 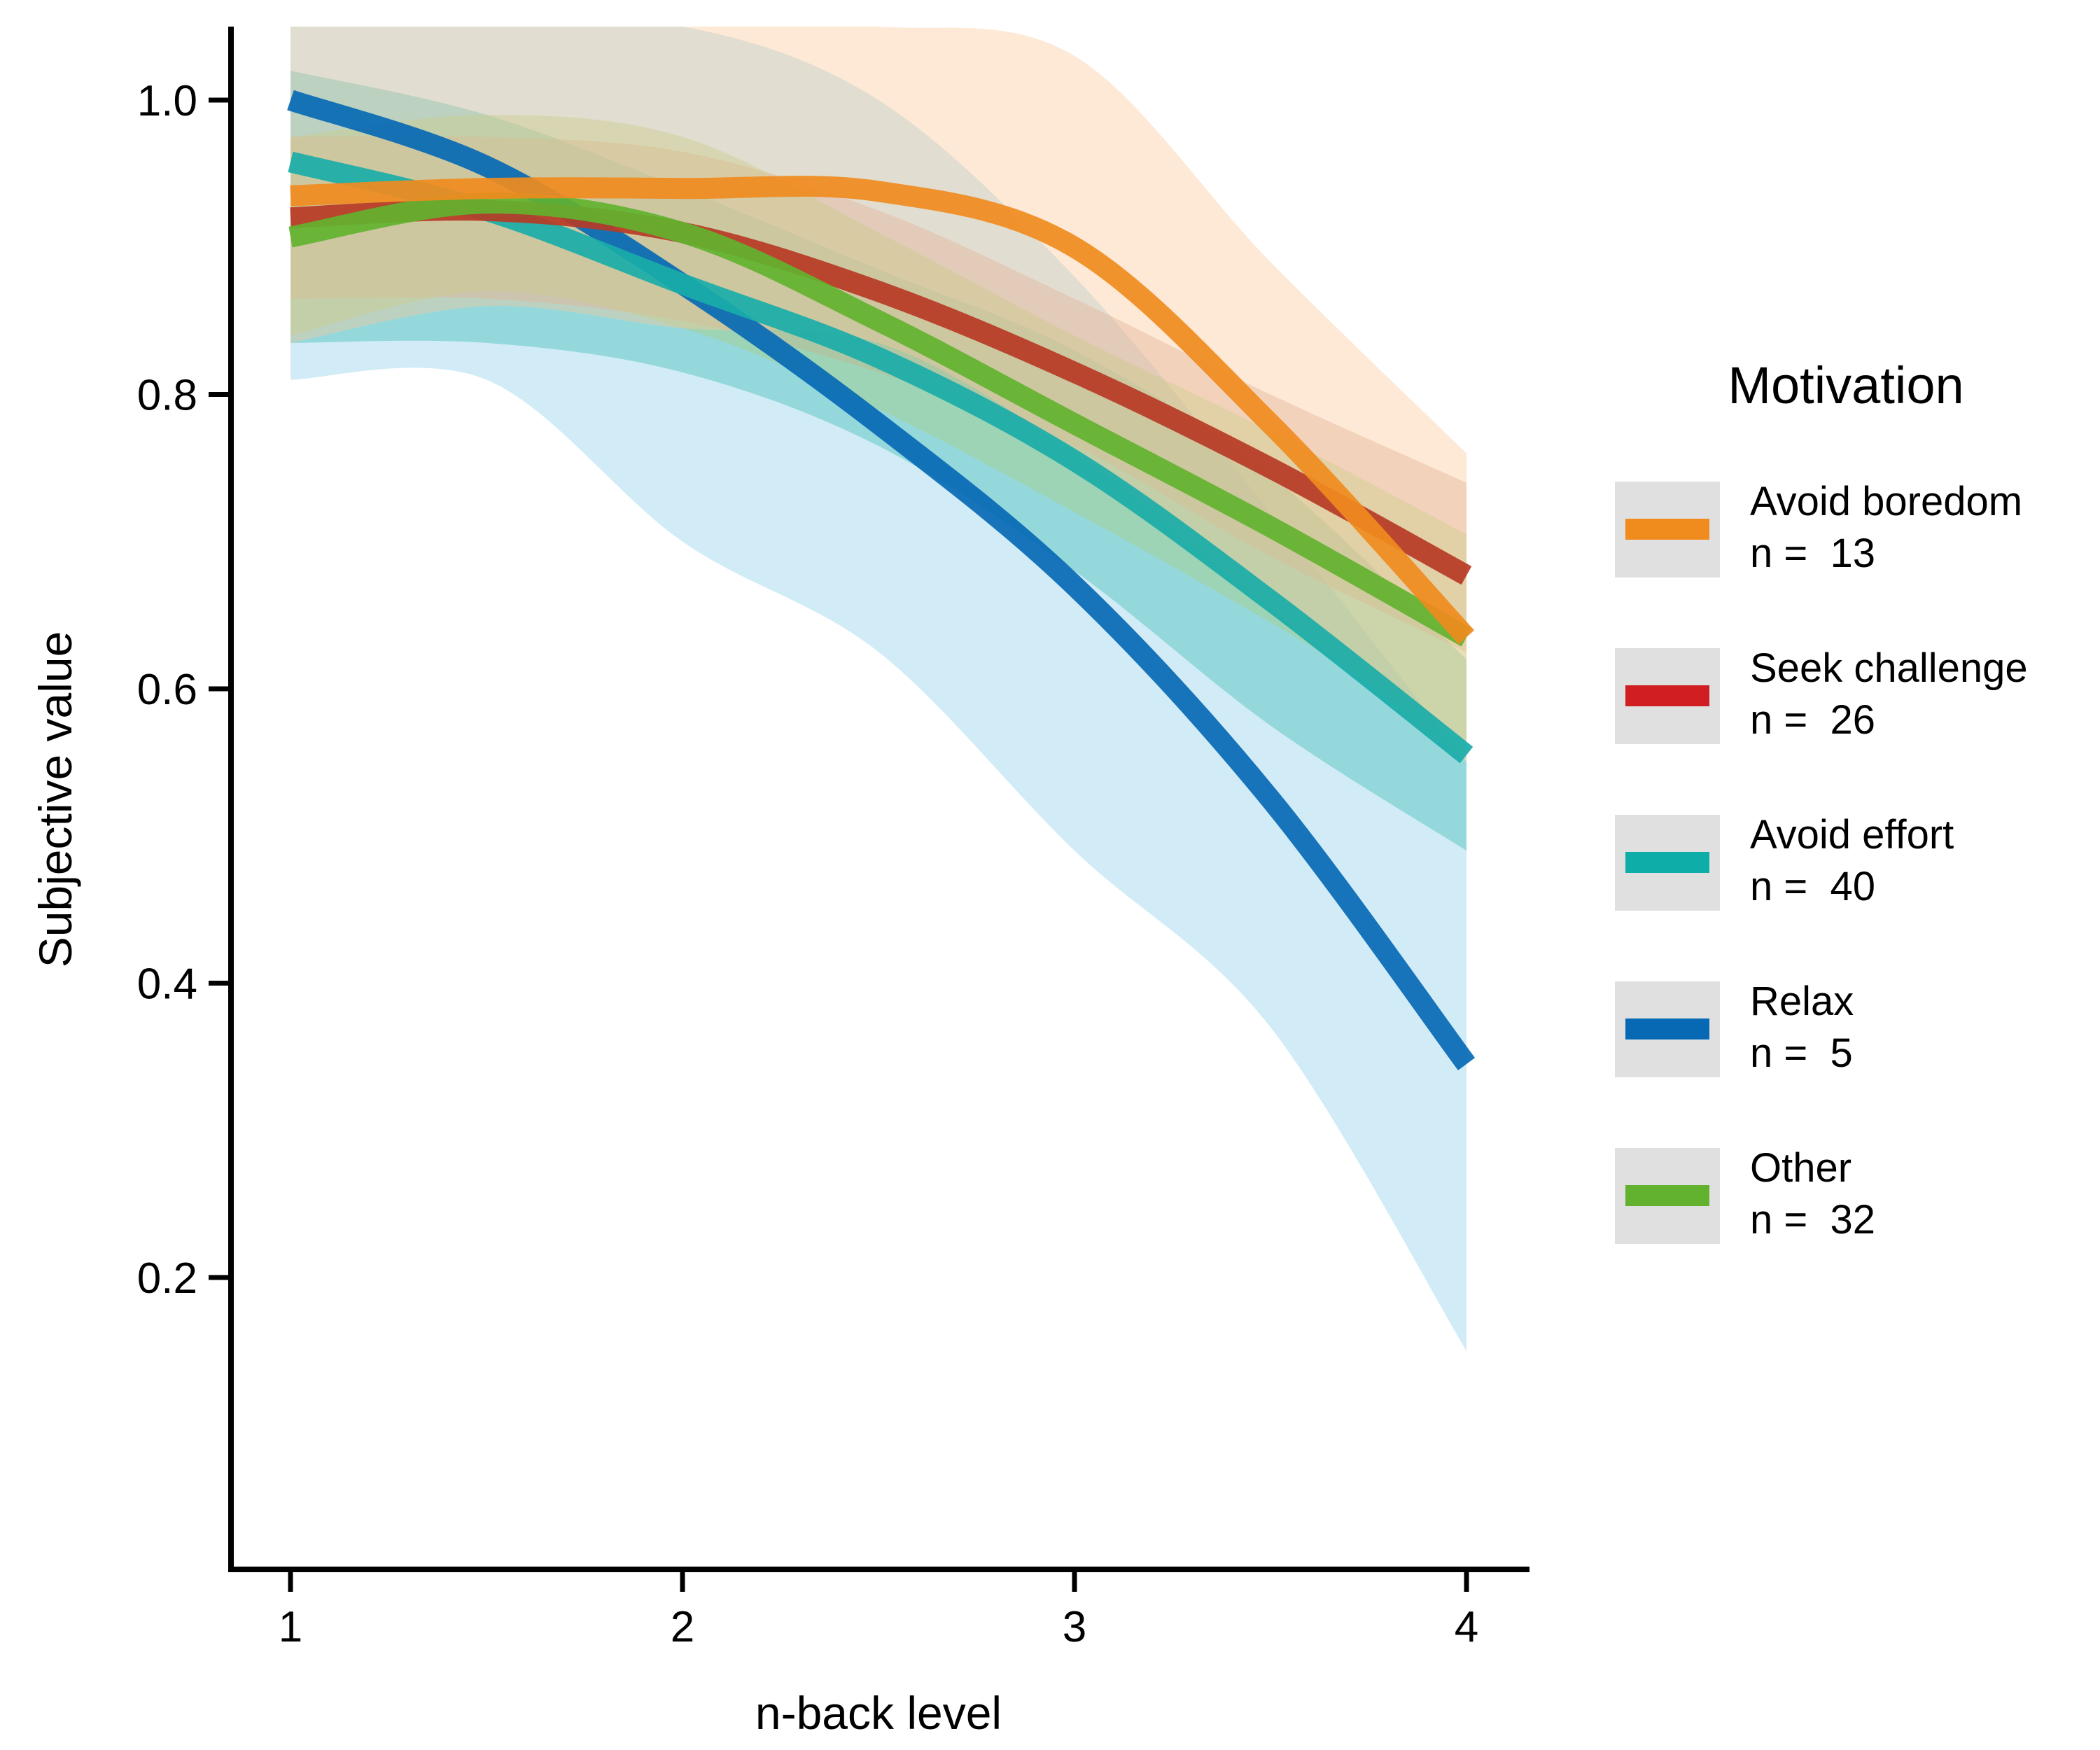 I want to click on legend-item-seek-challenge: Seek challenge n = 26, so click(x=1821, y=694).